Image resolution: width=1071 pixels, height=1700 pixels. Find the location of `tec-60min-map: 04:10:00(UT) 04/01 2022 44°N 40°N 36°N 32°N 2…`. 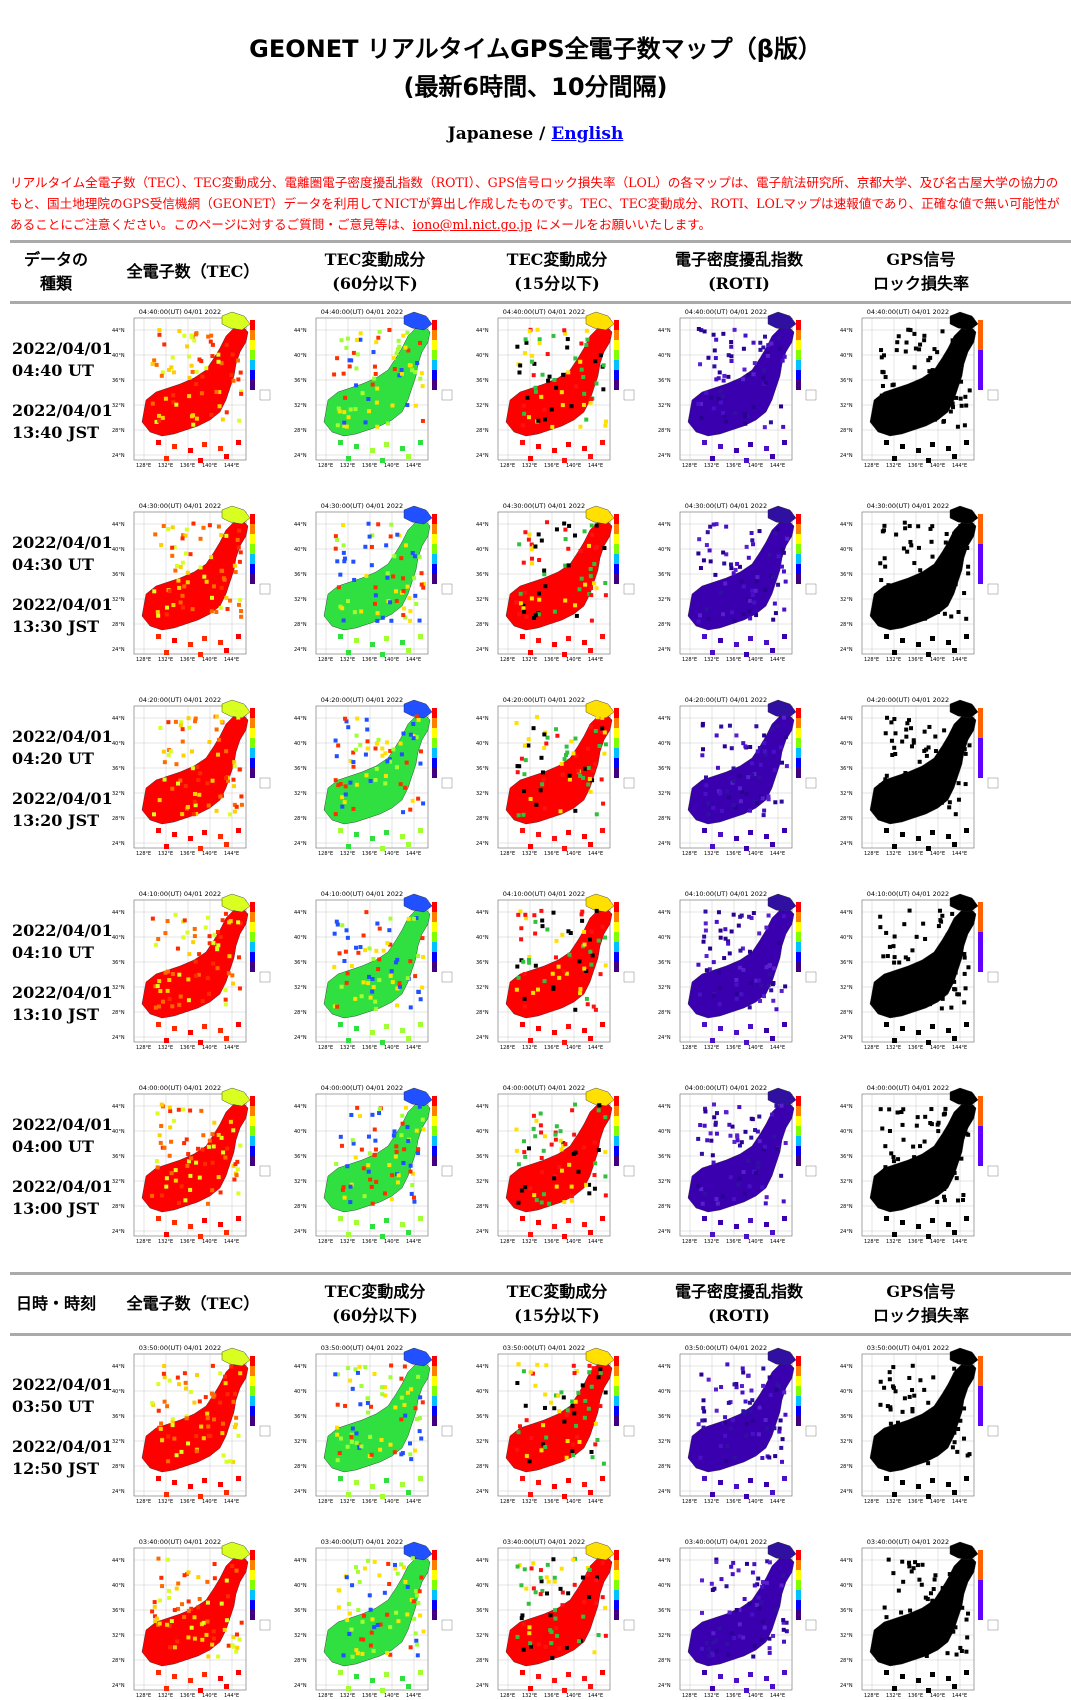

tec-60min-map: 04:10:00(UT) 04/01 2022 44°N 40°N 36°N 32°N 2… is located at coordinates (373, 970).